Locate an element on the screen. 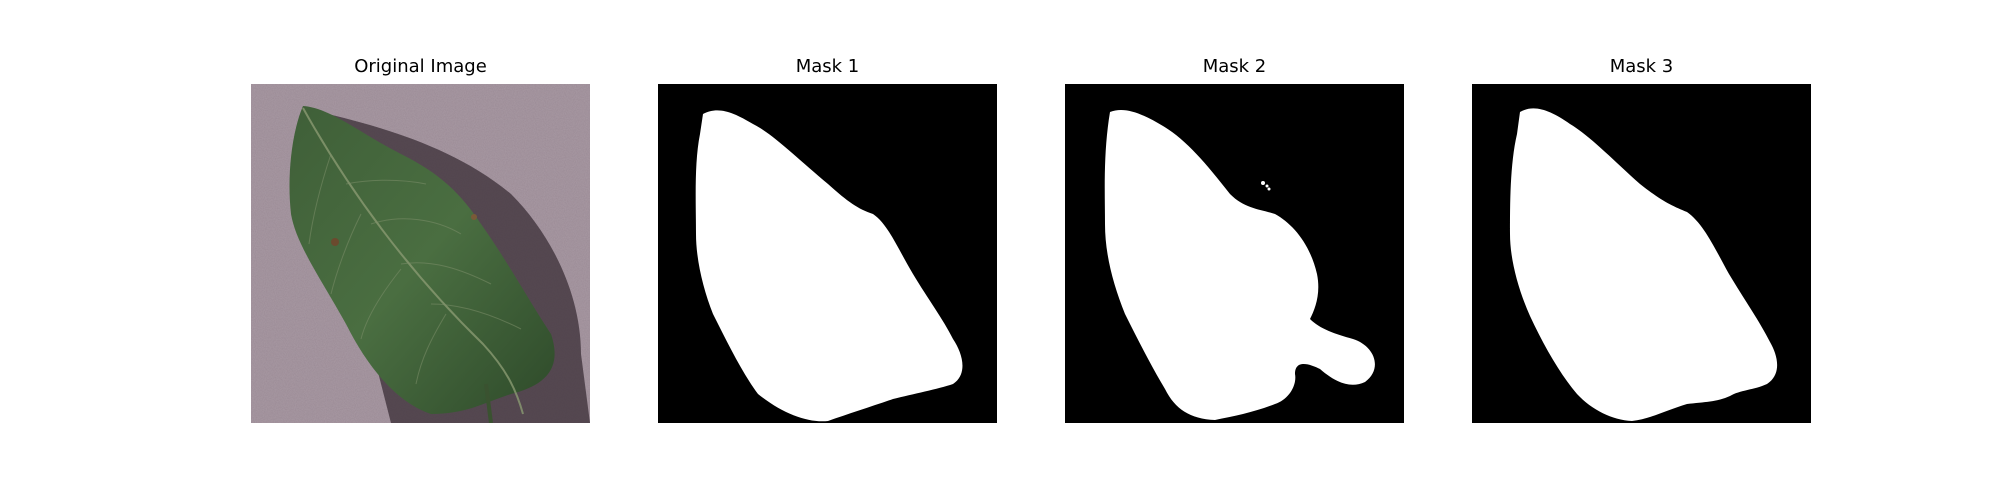 The height and width of the screenshot is (500, 2000). panel-title: Original Image is located at coordinates (420, 67).